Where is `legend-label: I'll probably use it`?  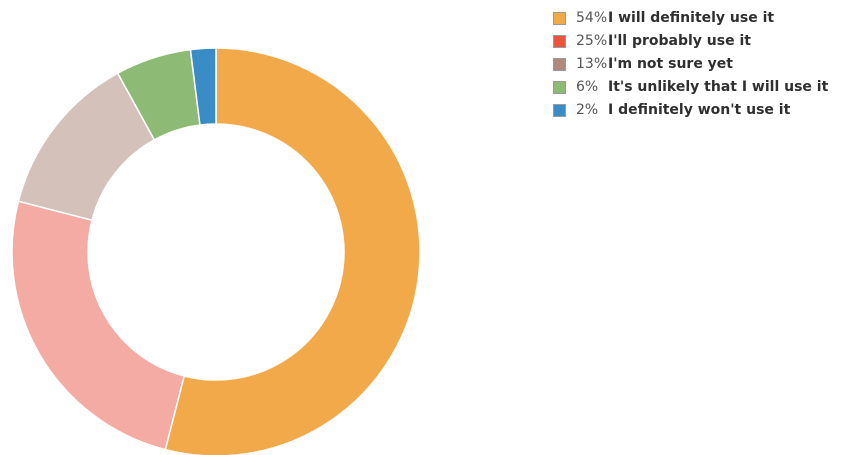
legend-label: I'll probably use it is located at coordinates (679, 41).